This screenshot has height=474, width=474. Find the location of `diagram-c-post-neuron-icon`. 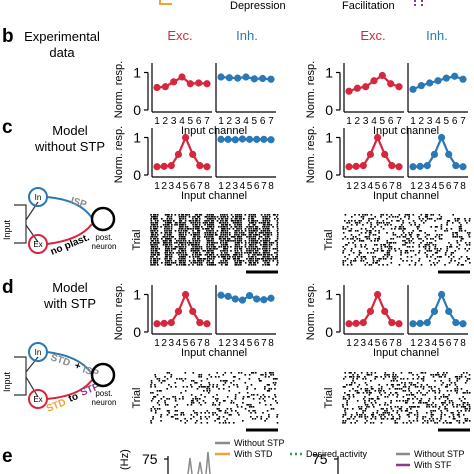

diagram-c-post-neuron-icon is located at coordinates (103, 219).